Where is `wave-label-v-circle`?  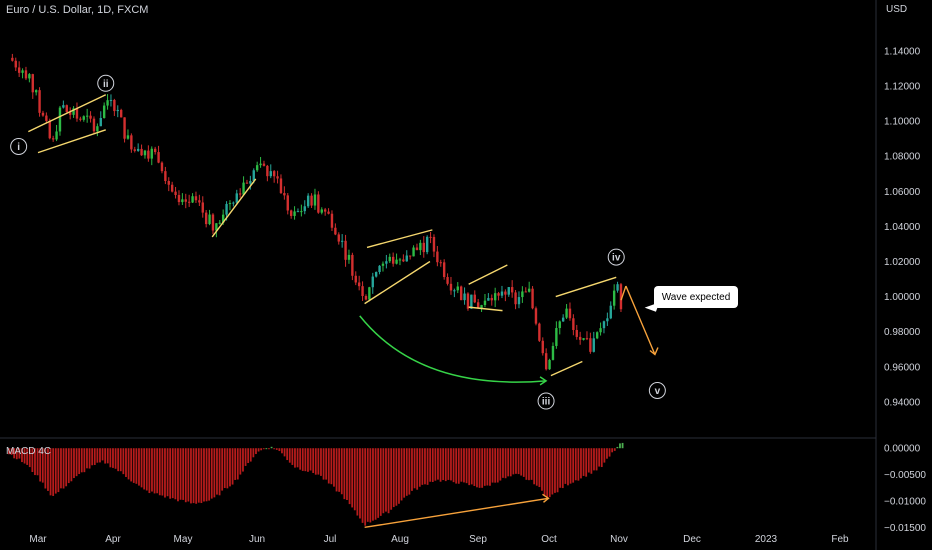
wave-label-v-circle is located at coordinates (657, 391).